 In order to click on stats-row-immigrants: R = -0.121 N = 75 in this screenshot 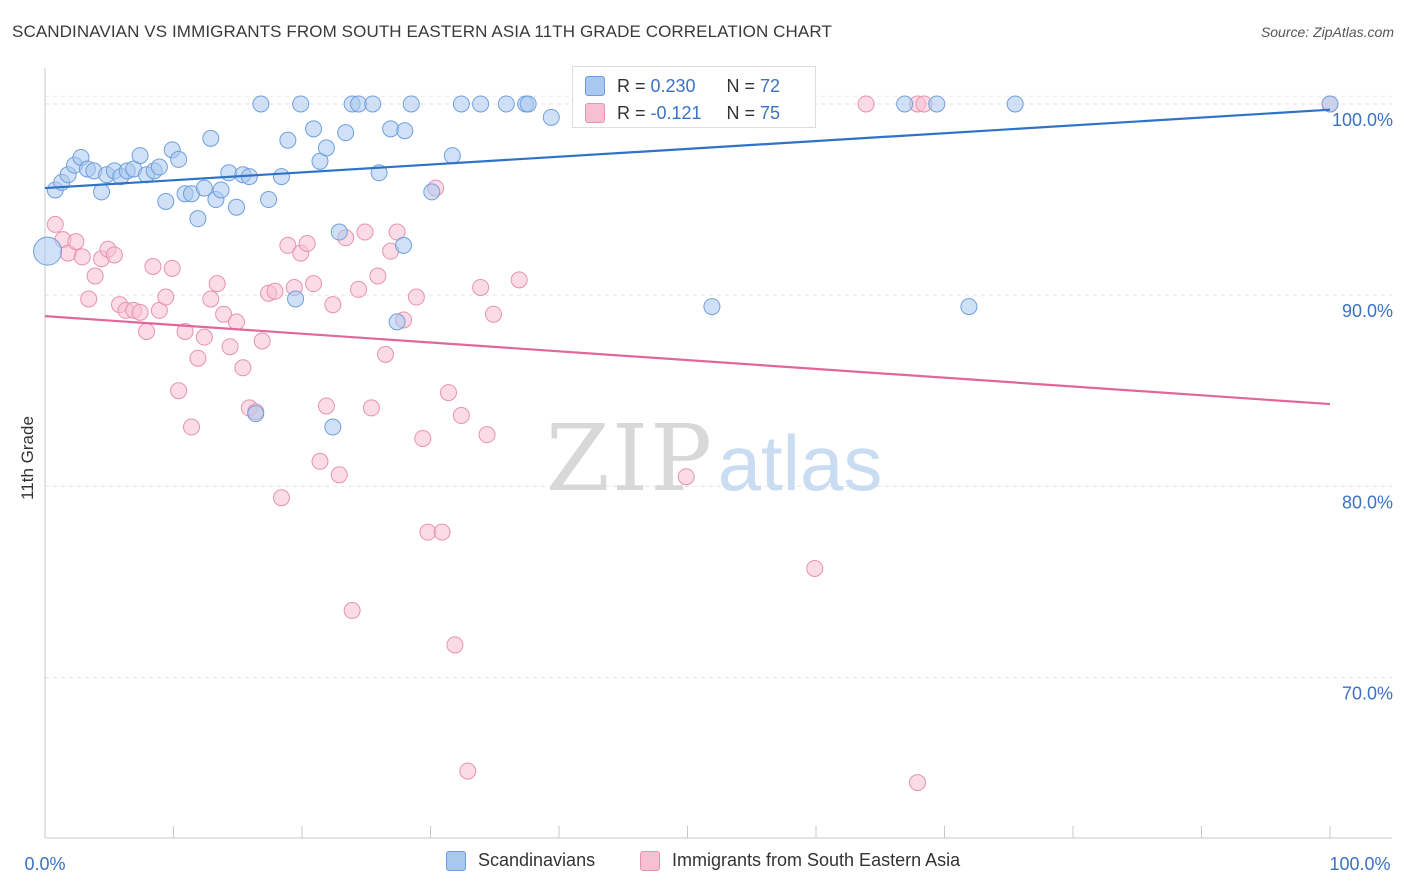, I will do `click(682, 113)`.